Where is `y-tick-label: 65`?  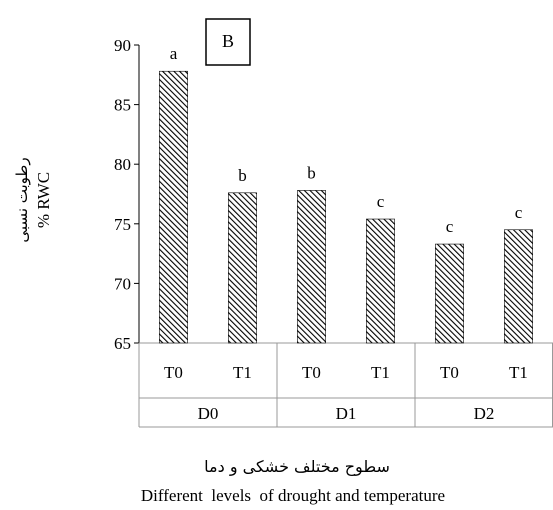
y-tick-label: 65 is located at coordinates (122, 343).